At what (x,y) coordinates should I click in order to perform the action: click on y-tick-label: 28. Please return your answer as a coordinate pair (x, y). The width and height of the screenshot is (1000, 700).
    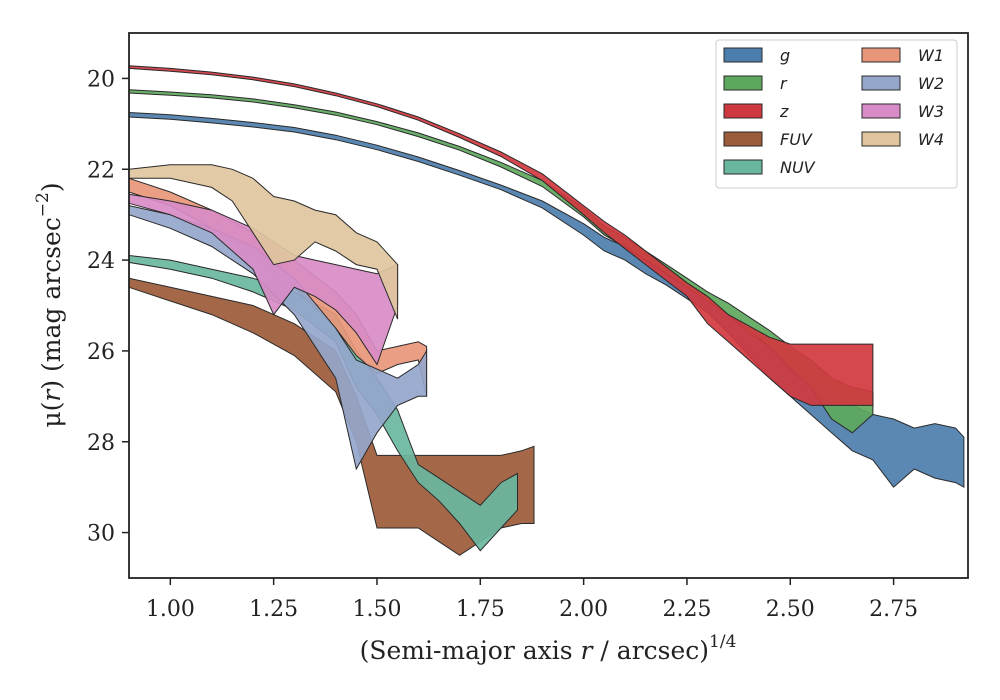
    Looking at the image, I should click on (101, 443).